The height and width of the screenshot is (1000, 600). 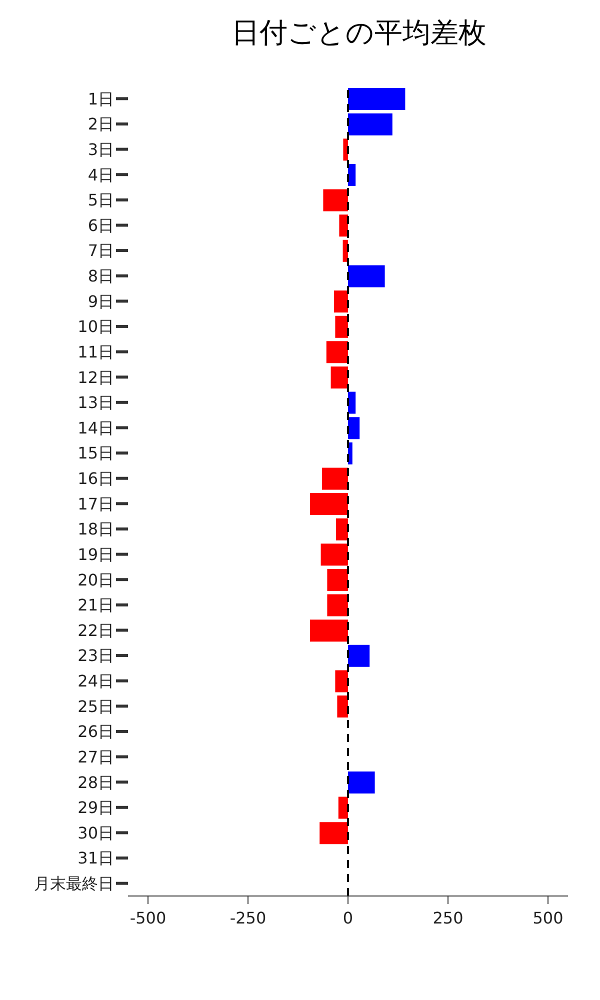 I want to click on y-tick-label: 25日, so click(x=96, y=706).